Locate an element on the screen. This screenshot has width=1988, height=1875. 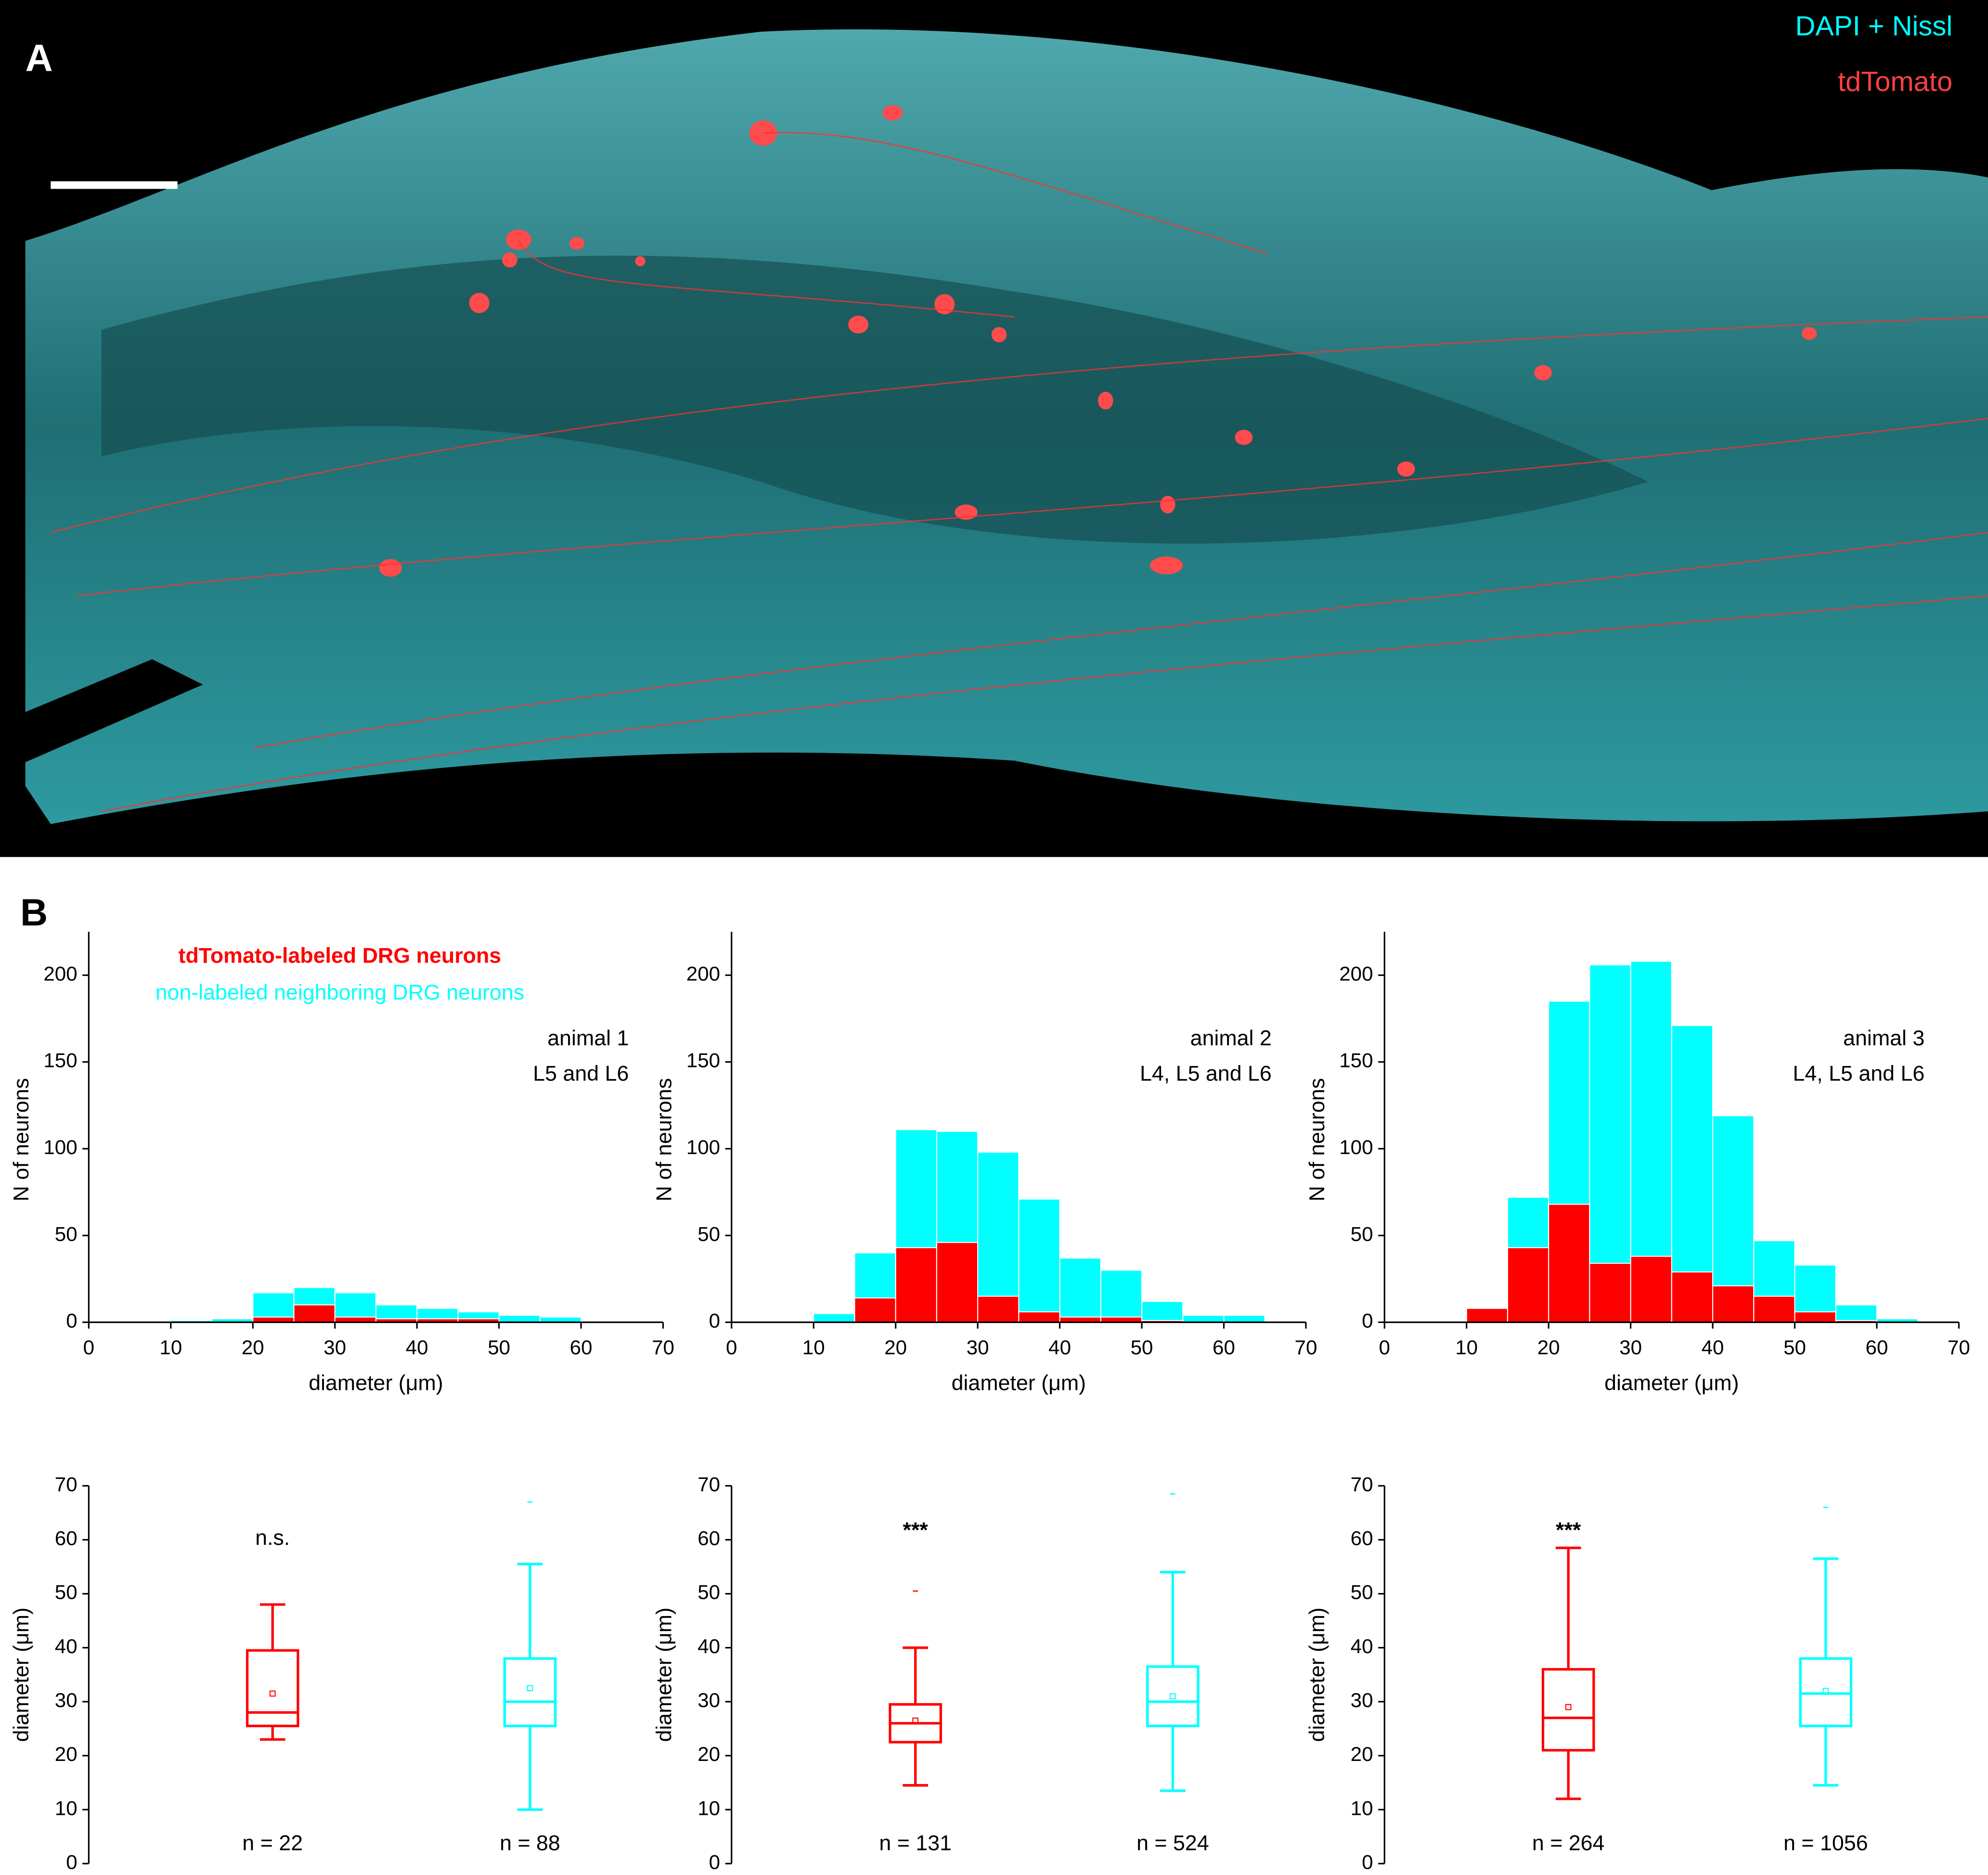
legend-entry: tdTomato-labeled DRG neurons is located at coordinates (341, 956).